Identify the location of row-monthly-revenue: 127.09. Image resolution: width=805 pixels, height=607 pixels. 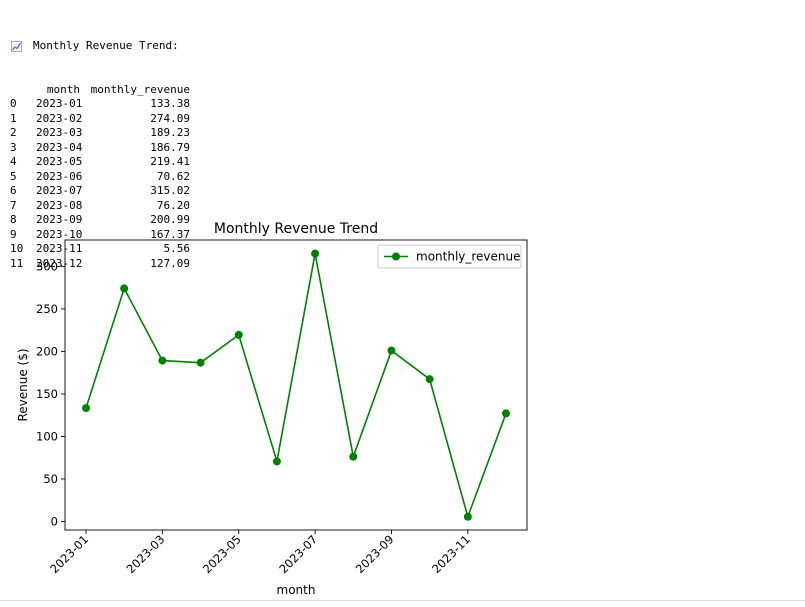
(170, 263).